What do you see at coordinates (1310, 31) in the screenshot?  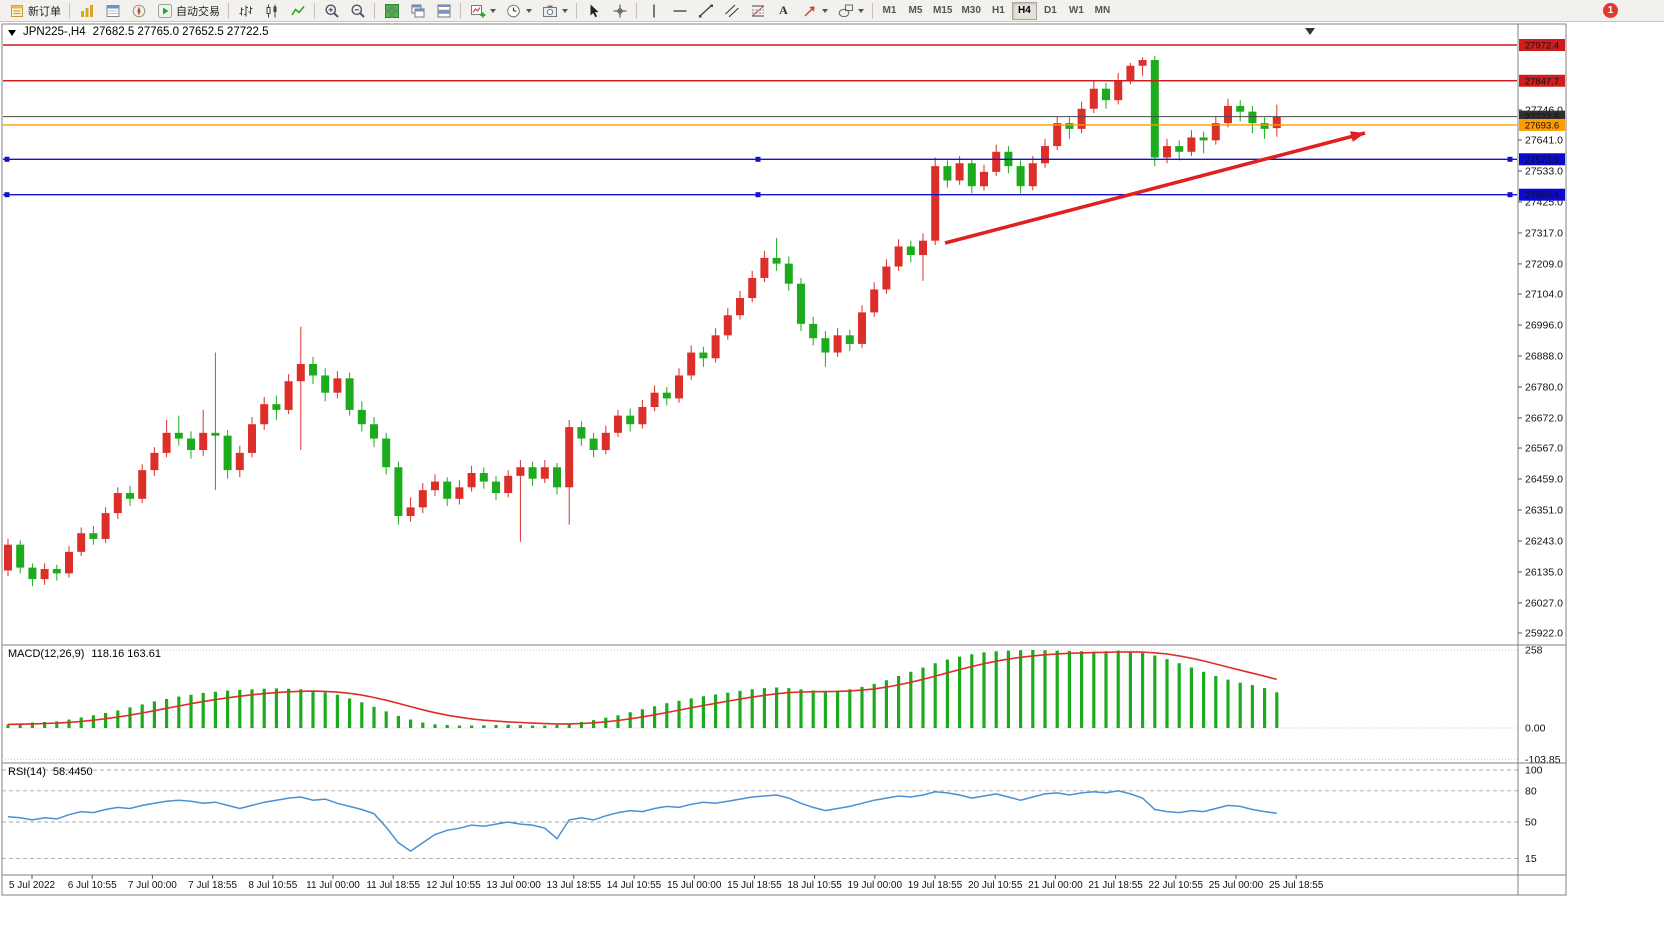 I see `chart-shift-marker-icon` at bounding box center [1310, 31].